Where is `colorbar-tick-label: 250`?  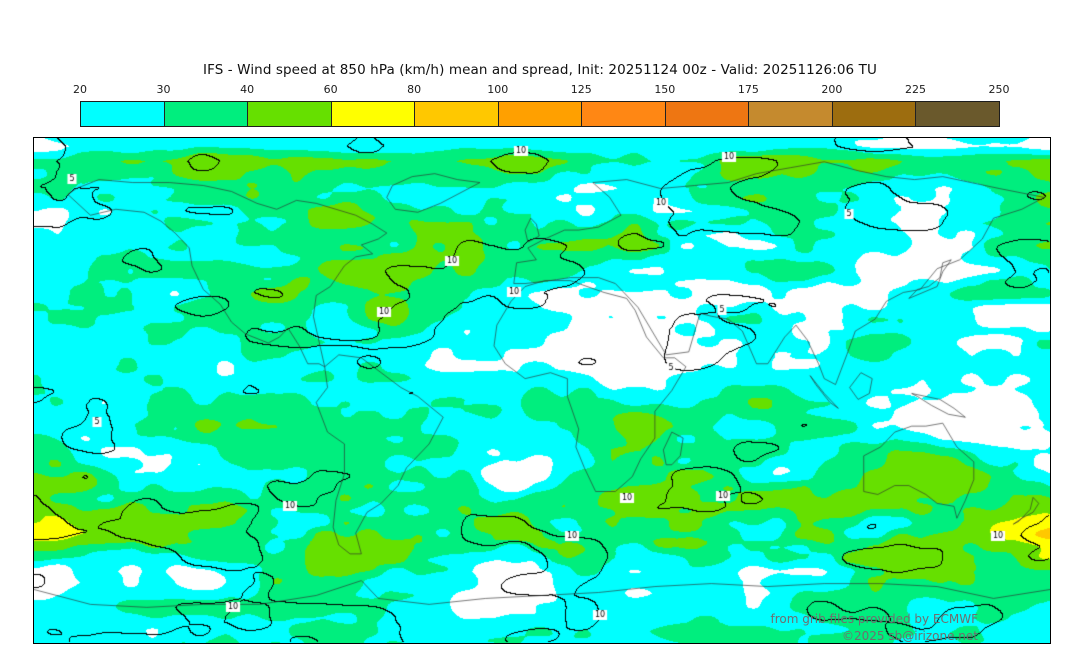 colorbar-tick-label: 250 is located at coordinates (999, 89).